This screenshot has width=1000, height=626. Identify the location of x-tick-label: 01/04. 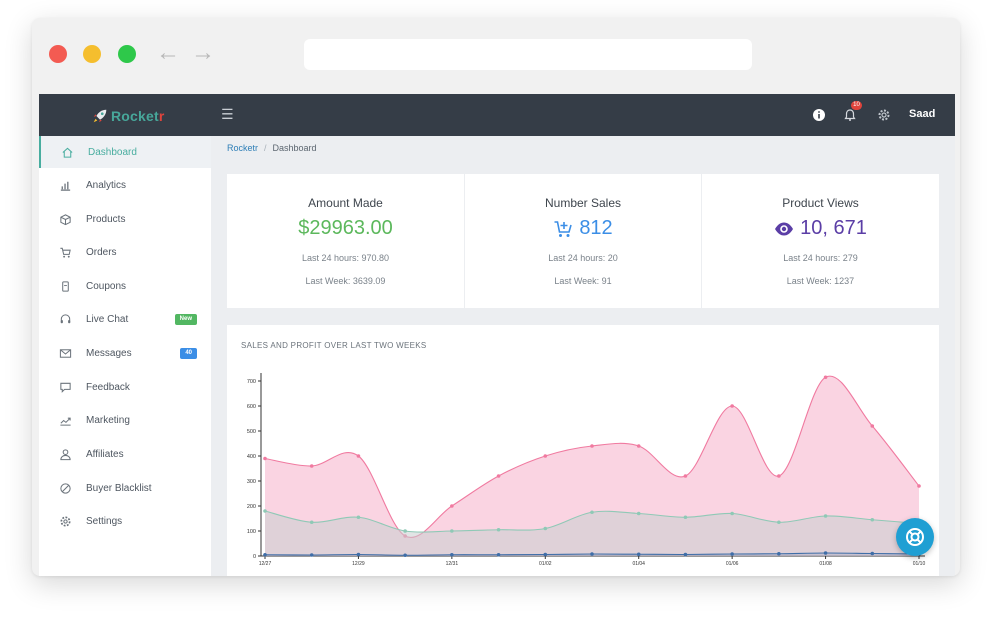
(638, 564).